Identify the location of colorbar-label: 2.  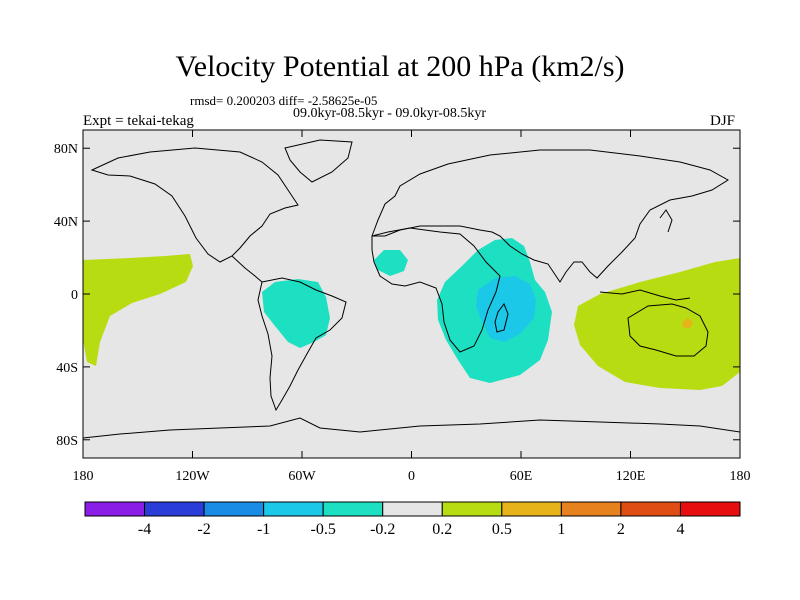
(621, 529).